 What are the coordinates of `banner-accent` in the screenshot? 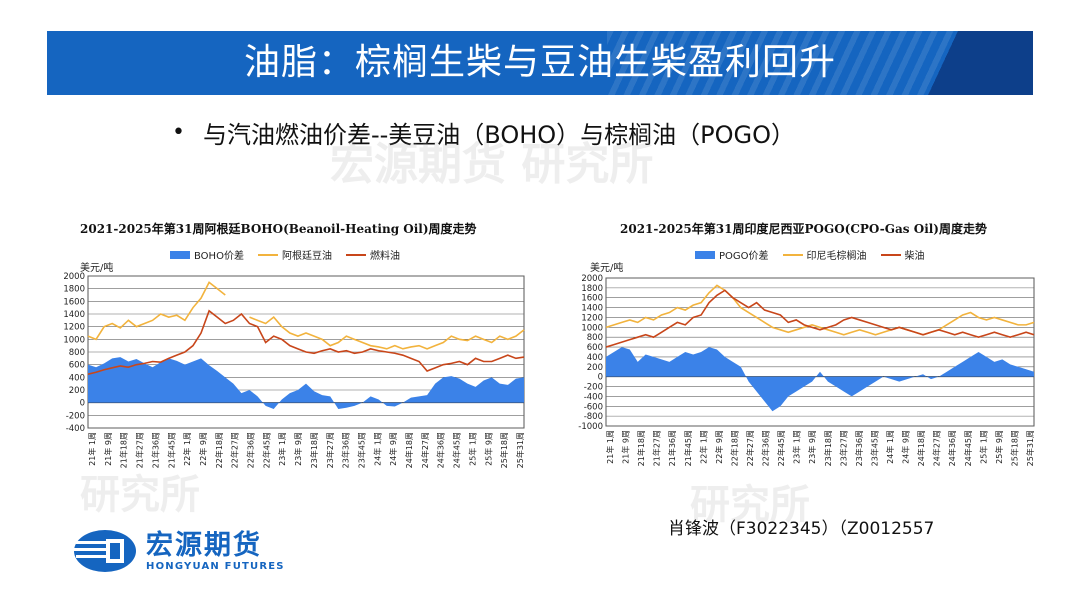 It's located at (973, 63).